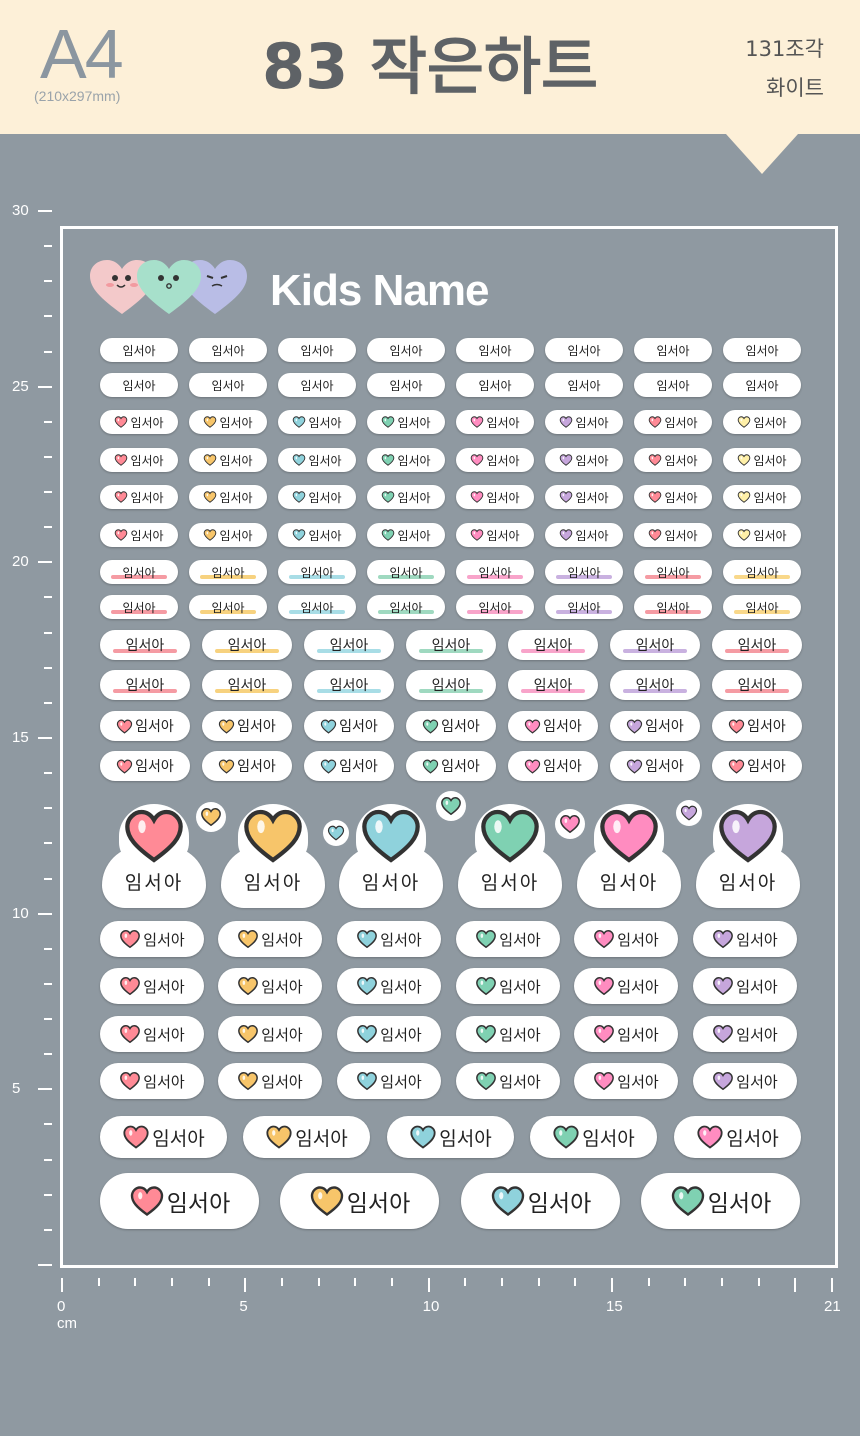 The height and width of the screenshot is (1436, 860). What do you see at coordinates (82, 54) in the screenshot?
I see `paper-size: A4` at bounding box center [82, 54].